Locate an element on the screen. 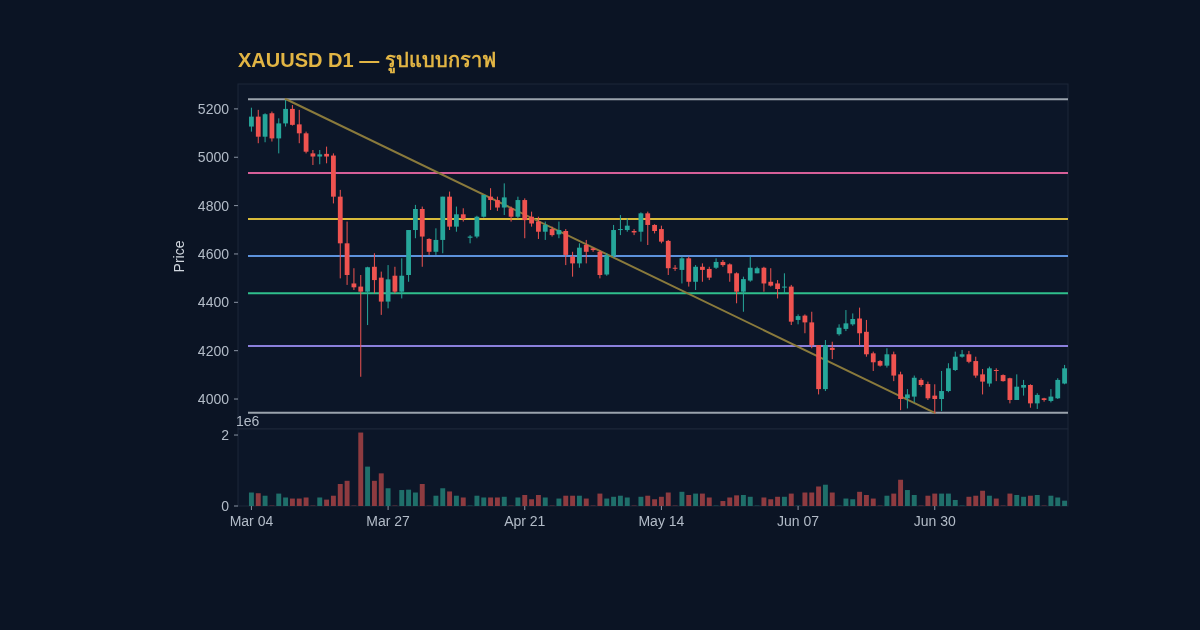 The width and height of the screenshot is (1200, 630). x-tick-label: Mar 04 is located at coordinates (251, 521).